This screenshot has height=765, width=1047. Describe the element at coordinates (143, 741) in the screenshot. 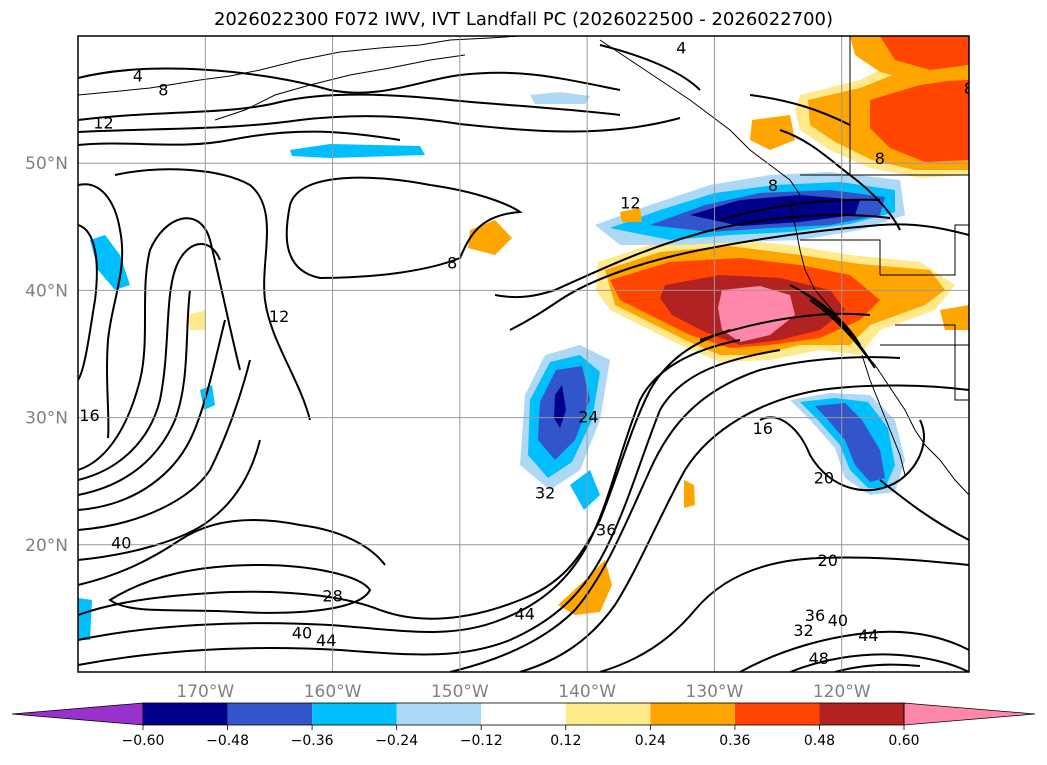

I see `colorbar-tick-label: −0.60` at that location.